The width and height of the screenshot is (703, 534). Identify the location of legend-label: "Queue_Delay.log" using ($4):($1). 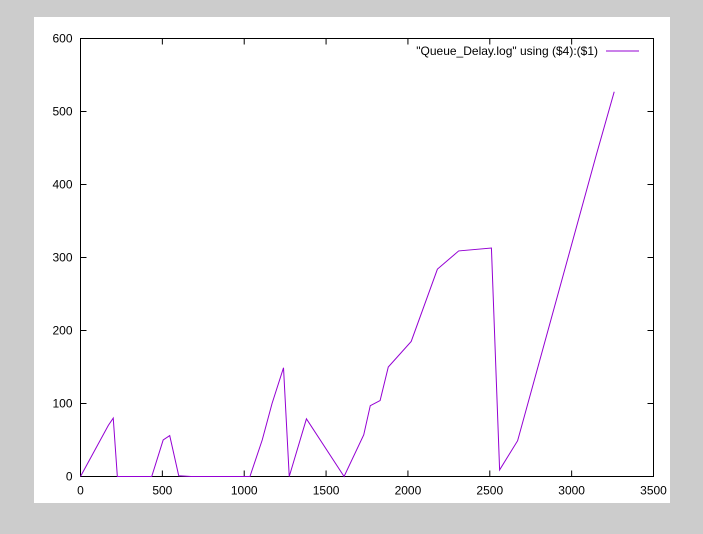
(507, 51).